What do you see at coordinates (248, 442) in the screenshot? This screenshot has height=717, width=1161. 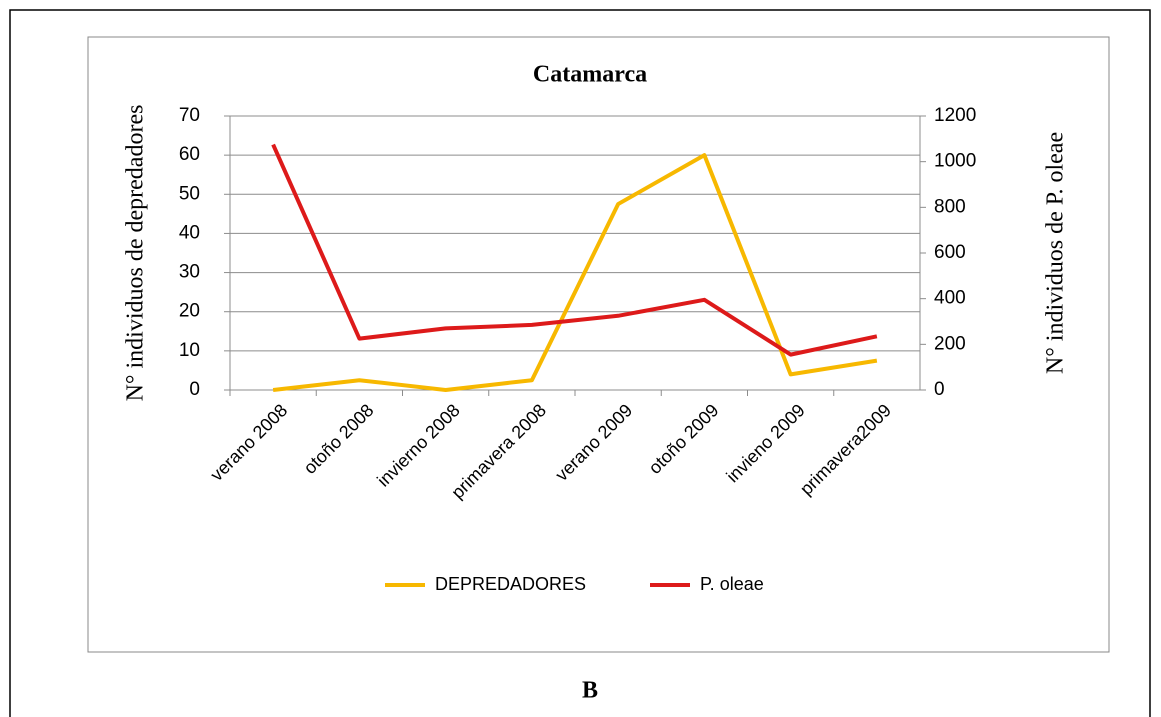 I see `x-tick-label: verano 2008` at bounding box center [248, 442].